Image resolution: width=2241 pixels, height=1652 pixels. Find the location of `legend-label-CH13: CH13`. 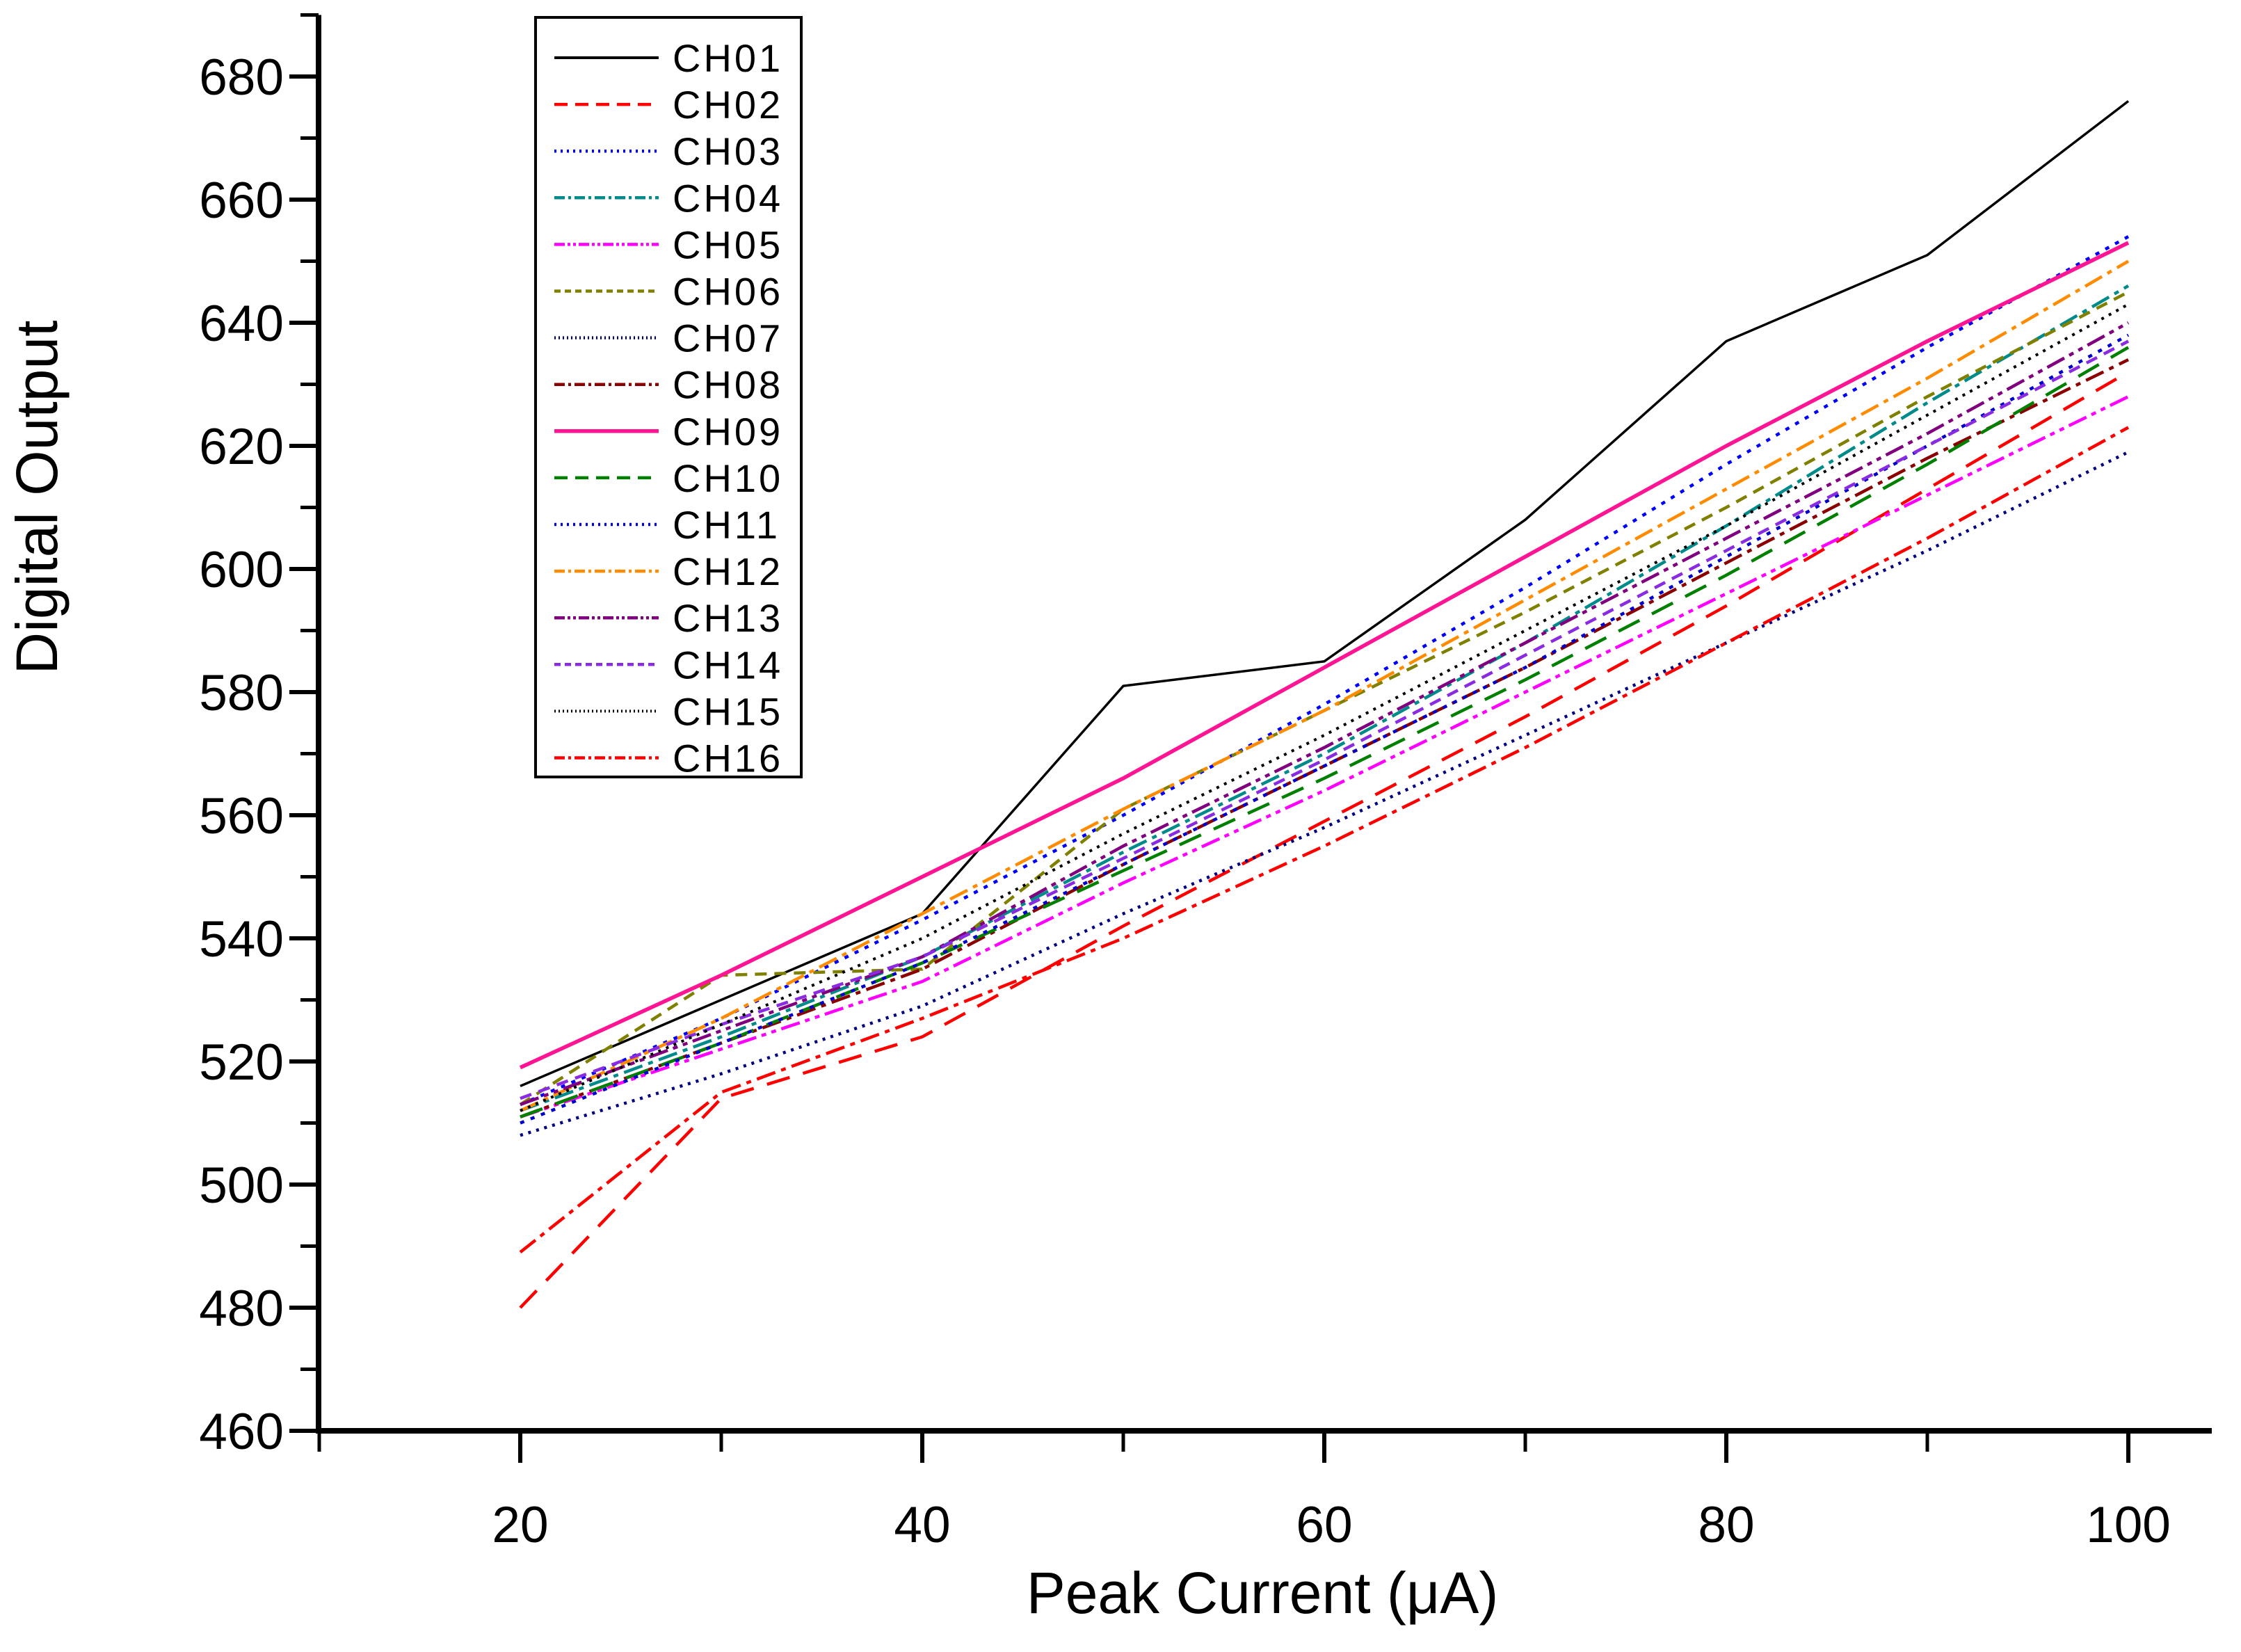

legend-label-CH13: CH13 is located at coordinates (728, 618).